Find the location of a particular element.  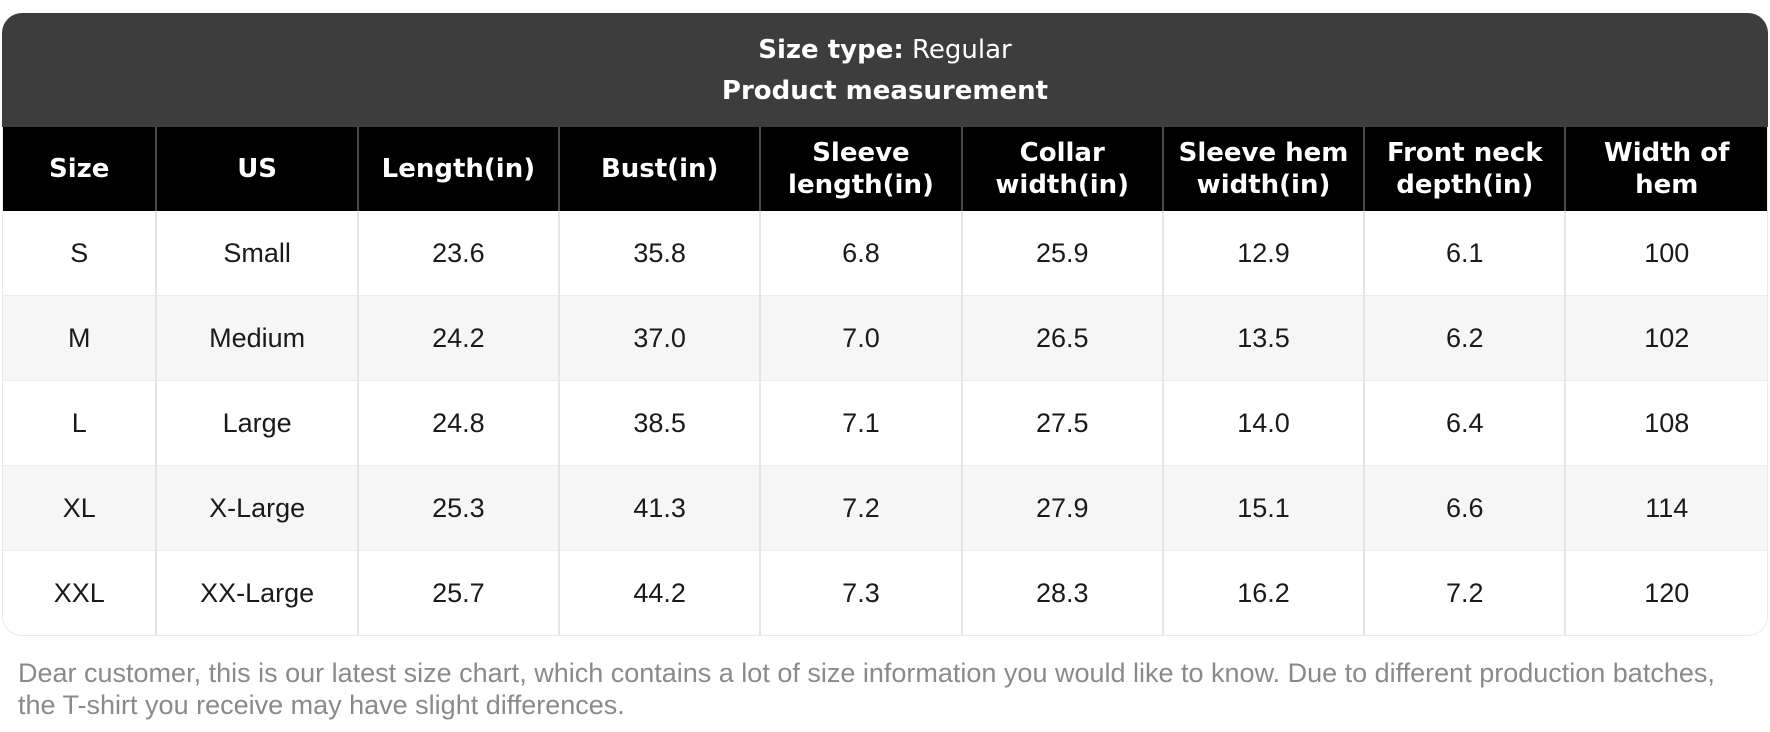

table-cell: 25.7 is located at coordinates (459, 592).